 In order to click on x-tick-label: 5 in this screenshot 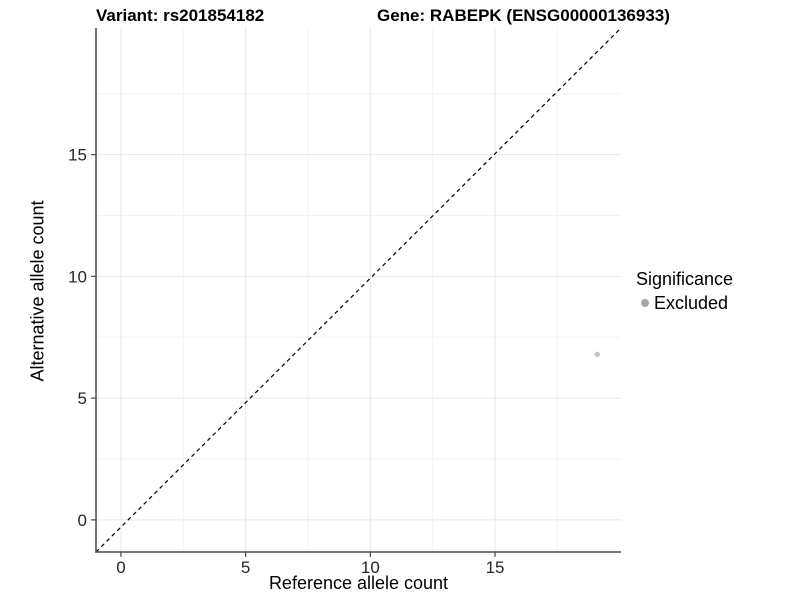, I will do `click(245, 567)`.